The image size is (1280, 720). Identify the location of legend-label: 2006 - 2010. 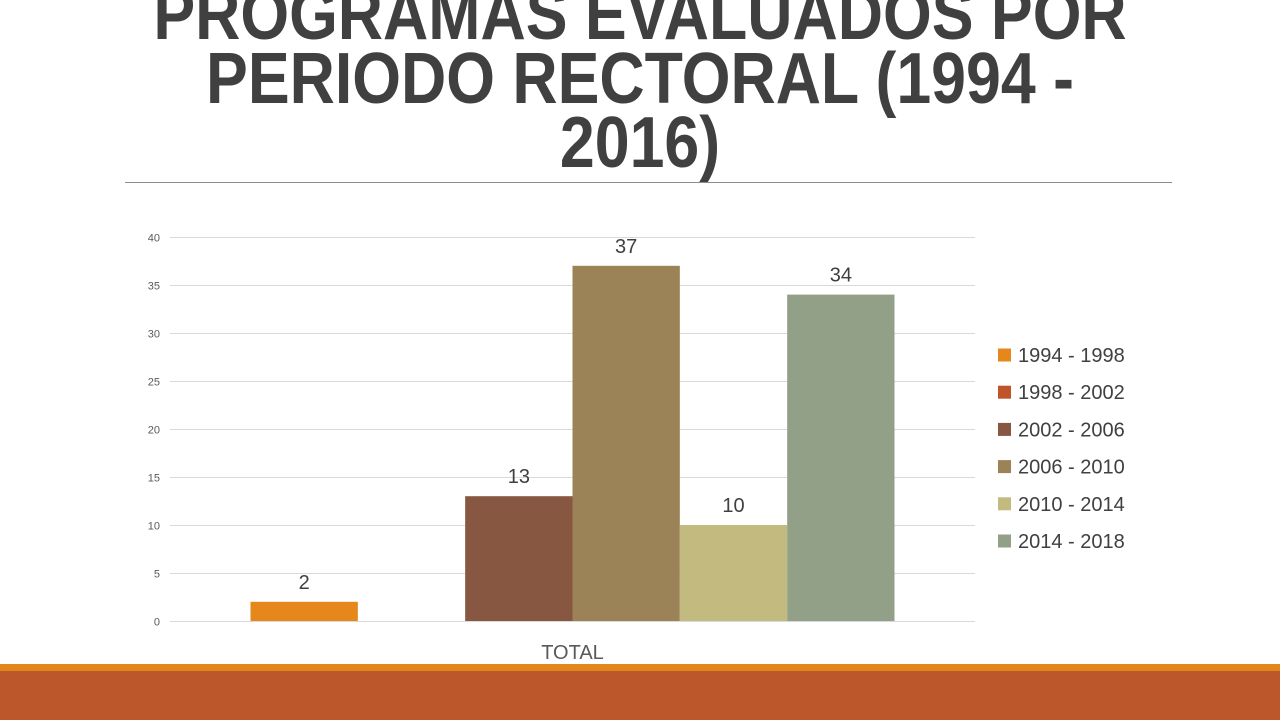
(1071, 468).